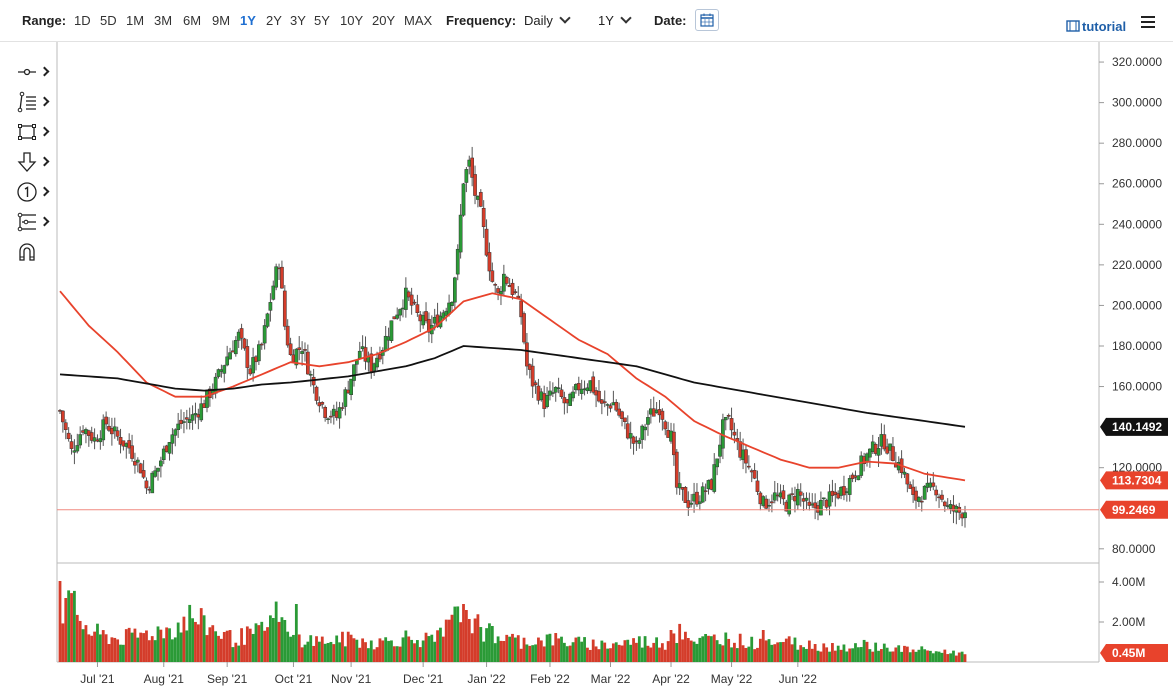 The height and width of the screenshot is (690, 1173). I want to click on frequency-select: Daily, so click(547, 20).